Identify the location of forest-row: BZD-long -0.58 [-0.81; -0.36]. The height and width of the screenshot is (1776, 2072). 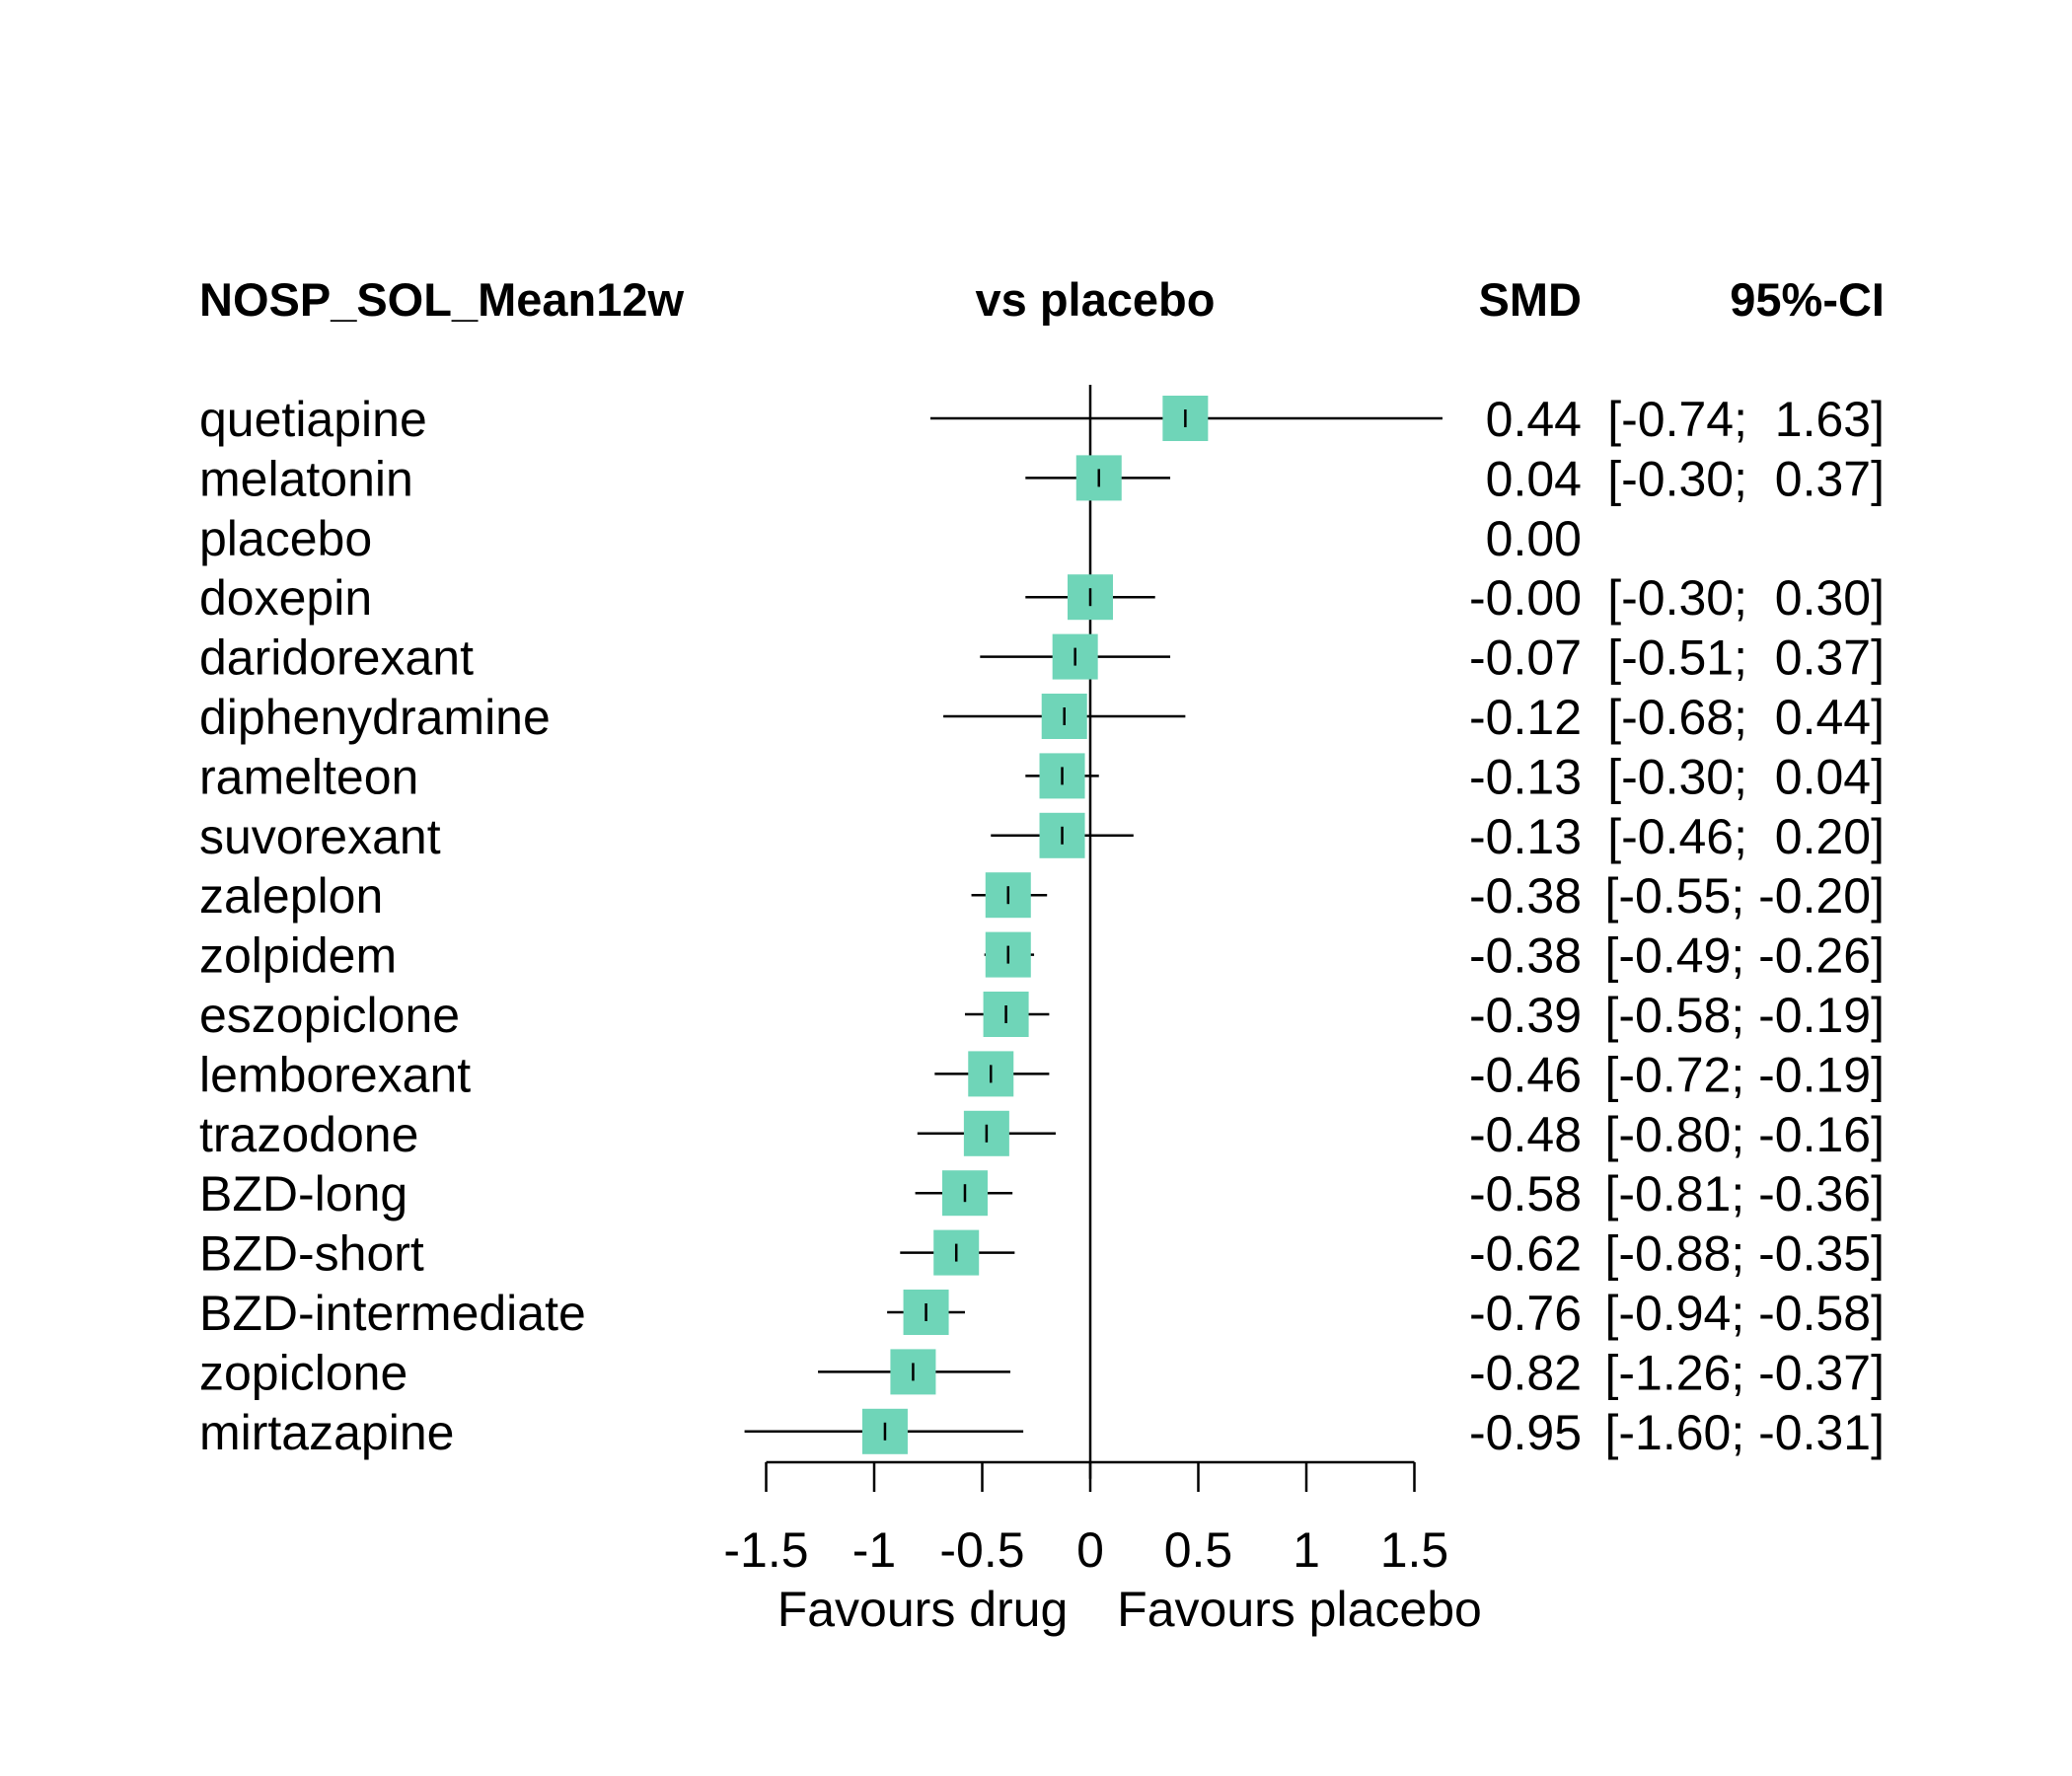
(1042, 1194).